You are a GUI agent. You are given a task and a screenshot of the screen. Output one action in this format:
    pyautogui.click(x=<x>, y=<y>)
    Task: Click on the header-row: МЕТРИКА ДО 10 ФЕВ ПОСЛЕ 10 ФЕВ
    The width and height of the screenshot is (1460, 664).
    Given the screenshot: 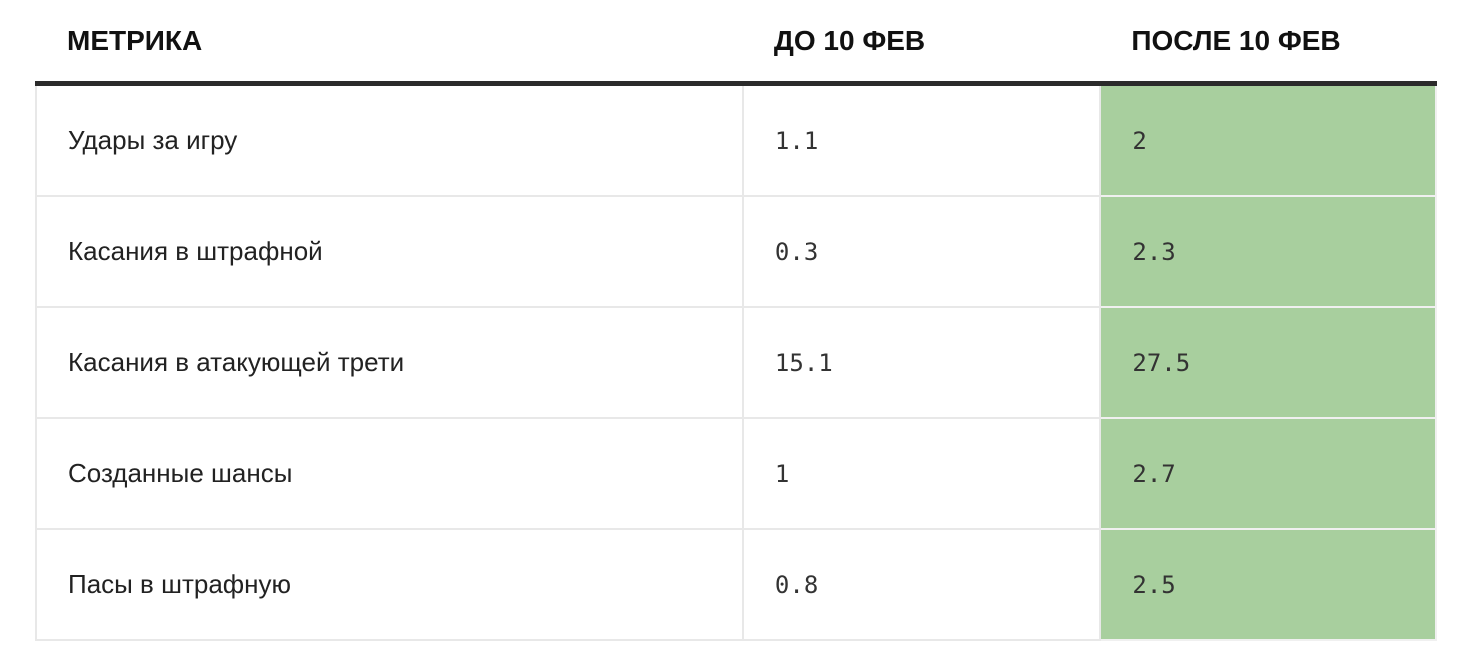 What is the action you would take?
    pyautogui.click(x=736, y=43)
    